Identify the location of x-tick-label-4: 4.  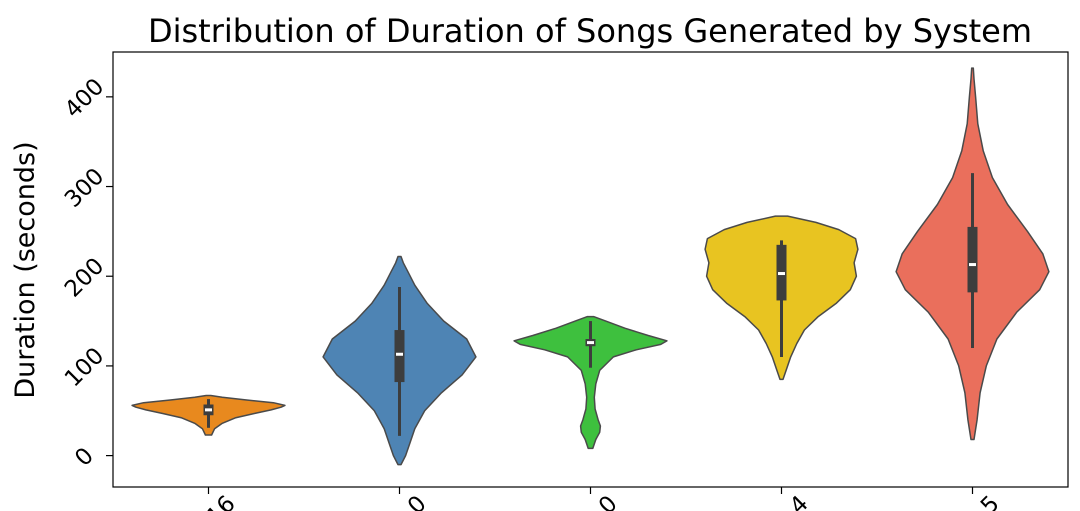
(799, 501).